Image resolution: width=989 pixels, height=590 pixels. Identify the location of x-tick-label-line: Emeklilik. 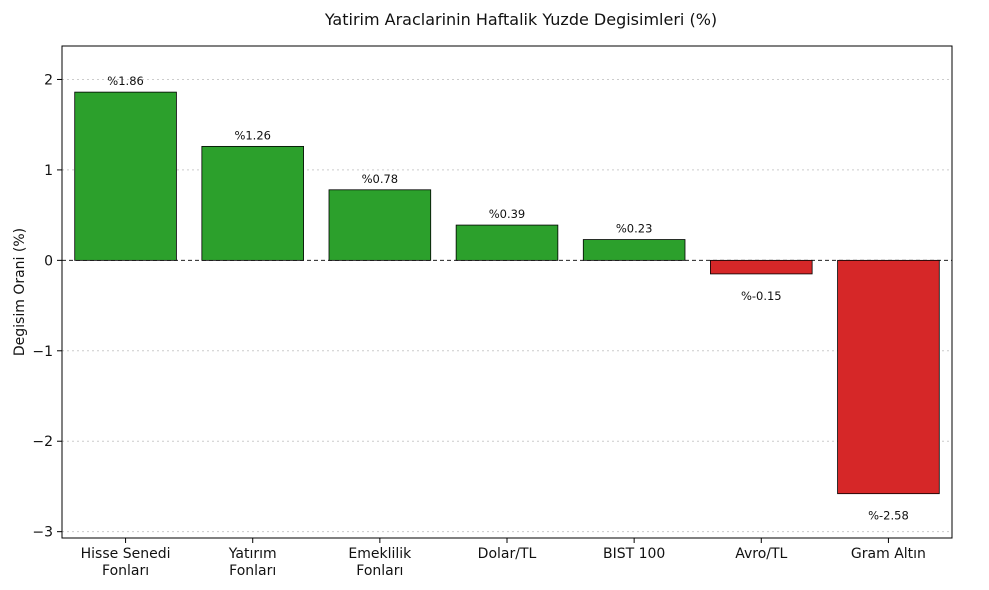
(380, 554).